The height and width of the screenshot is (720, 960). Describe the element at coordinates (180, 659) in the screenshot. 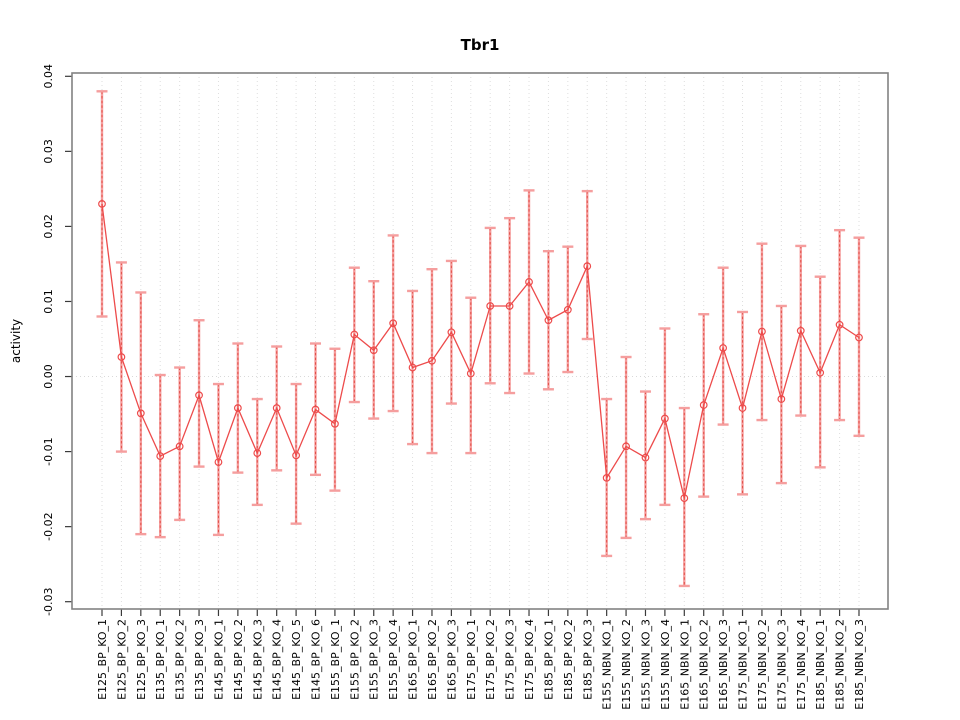

I see `x-tick-label: E135_BP_KO_2` at that location.